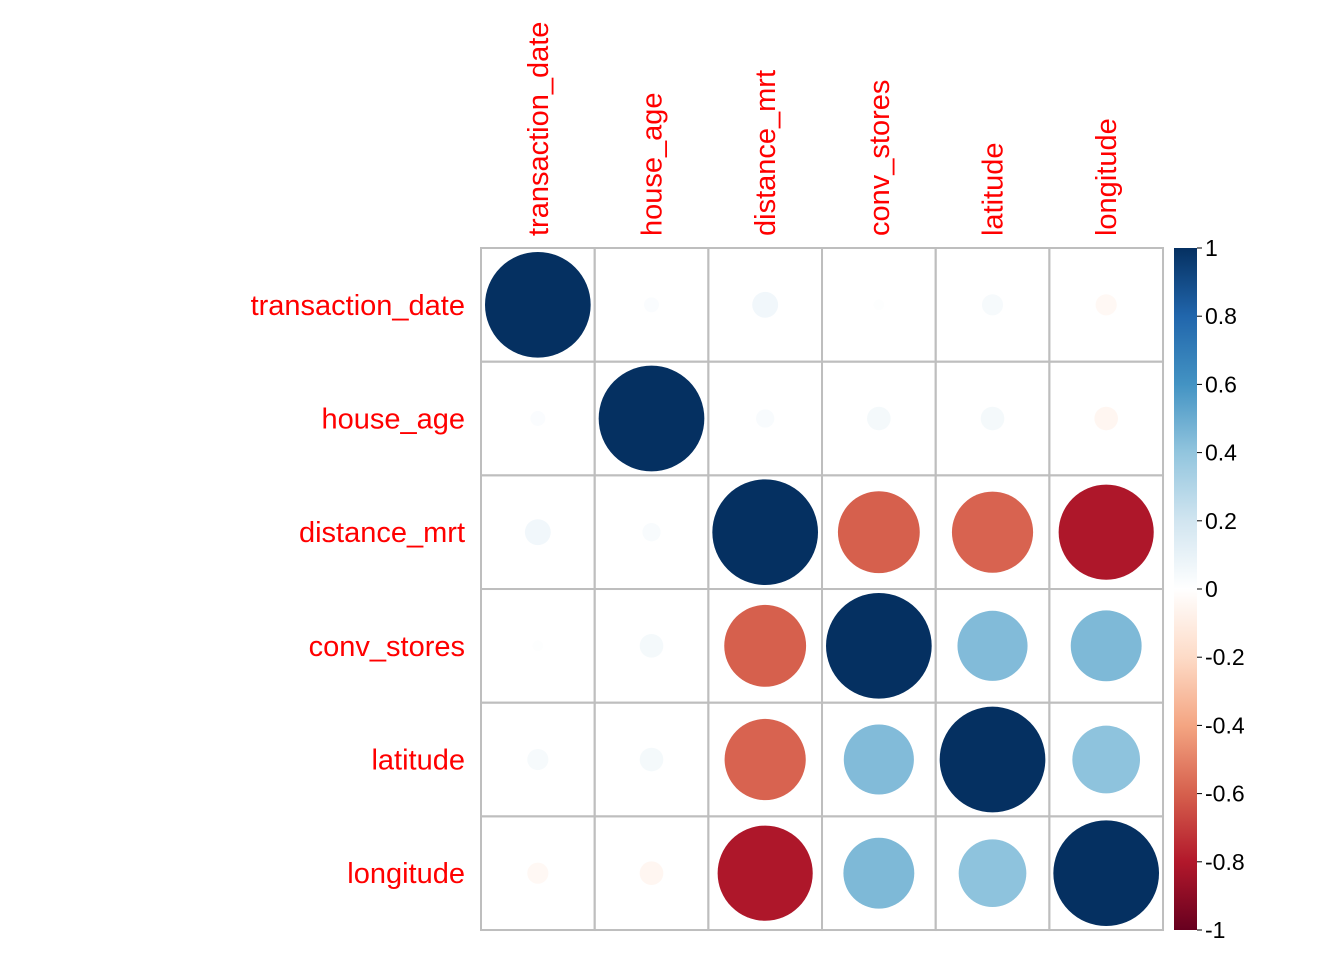 This screenshot has height=960, width=1344. I want to click on correlation-circle-transaction_date-conv_stores, so click(879, 305).